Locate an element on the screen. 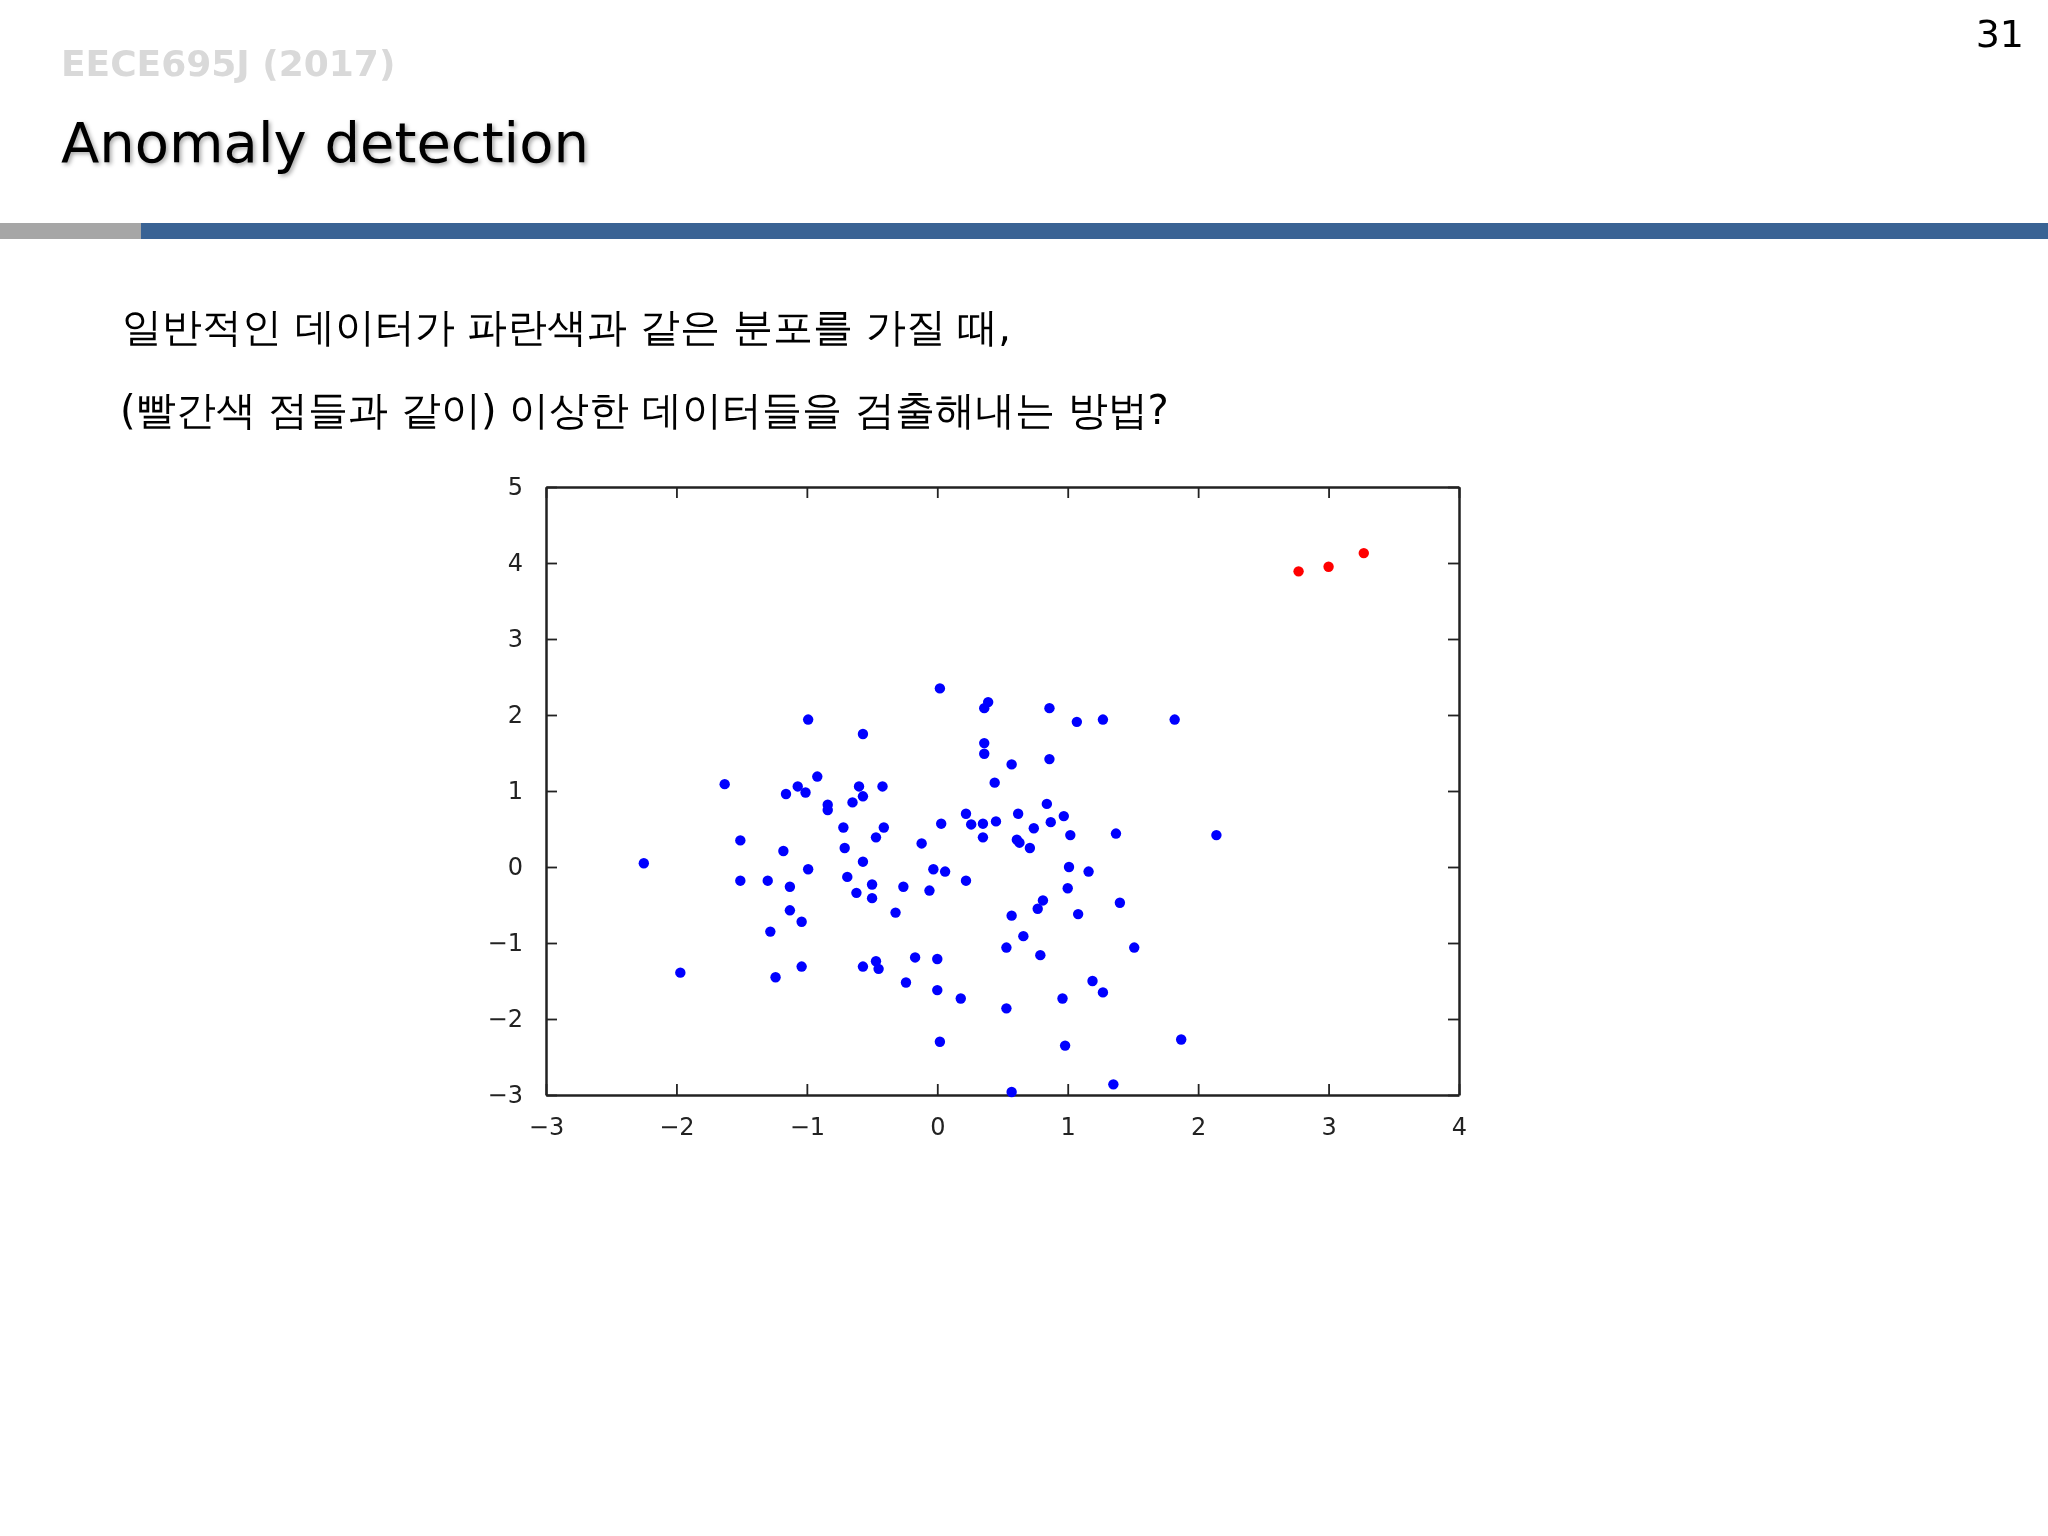 Image resolution: width=2048 pixels, height=1536 pixels. text: 일반적인 데이터가 파란색과 같은 분포를 가질 때, is located at coordinates (567, 327).